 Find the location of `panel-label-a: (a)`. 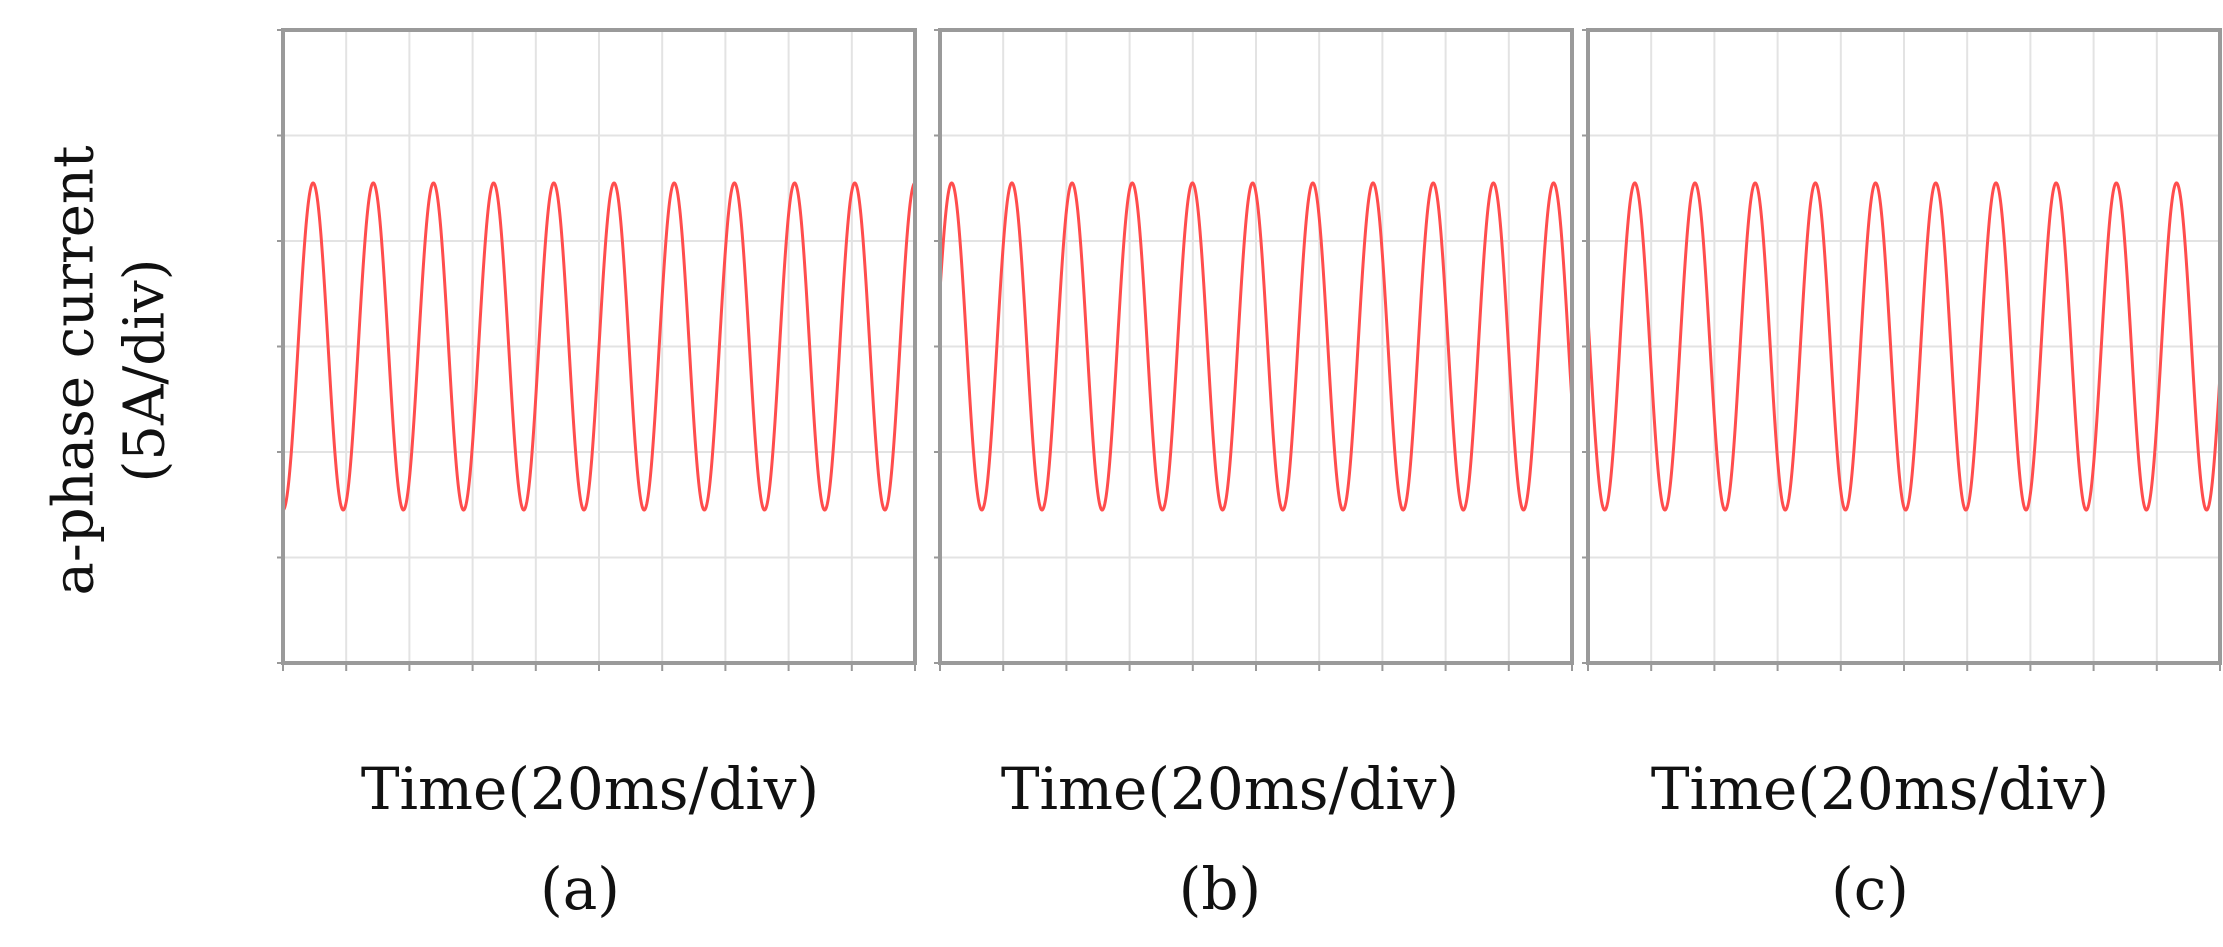

panel-label-a: (a) is located at coordinates (580, 889).